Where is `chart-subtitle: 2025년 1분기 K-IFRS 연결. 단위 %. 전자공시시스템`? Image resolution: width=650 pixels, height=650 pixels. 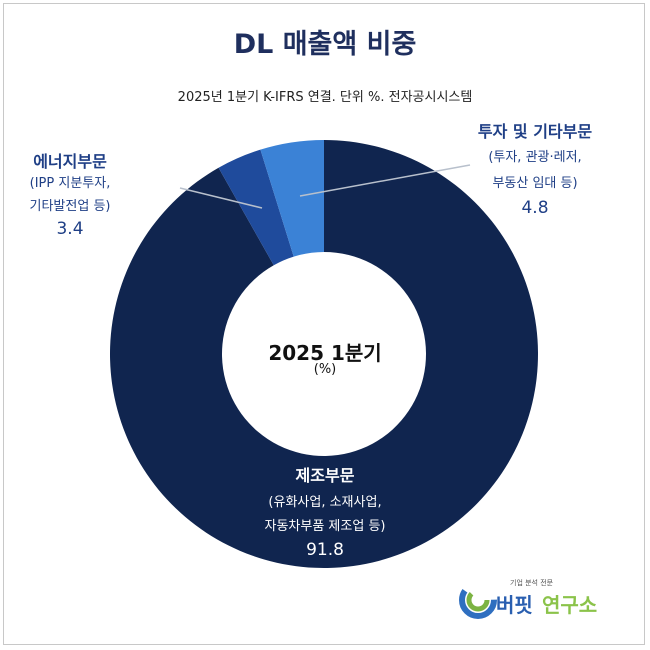
chart-subtitle: 2025년 1분기 K-IFRS 연결. 단위 %. 전자공시시스템 is located at coordinates (325, 97).